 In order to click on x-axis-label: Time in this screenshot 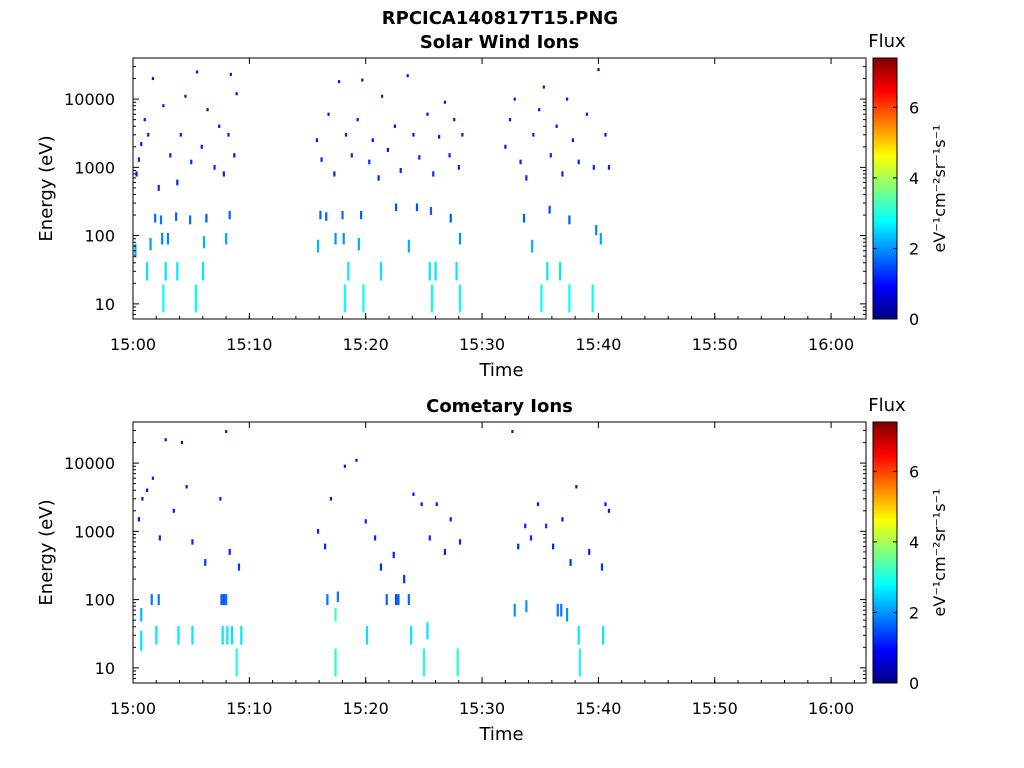, I will do `click(500, 370)`.